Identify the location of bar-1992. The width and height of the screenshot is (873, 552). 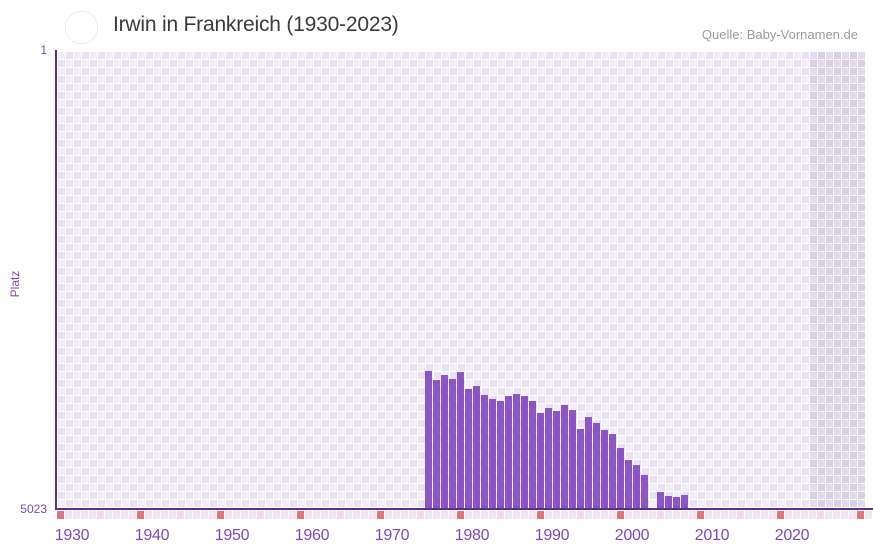
(556, 460).